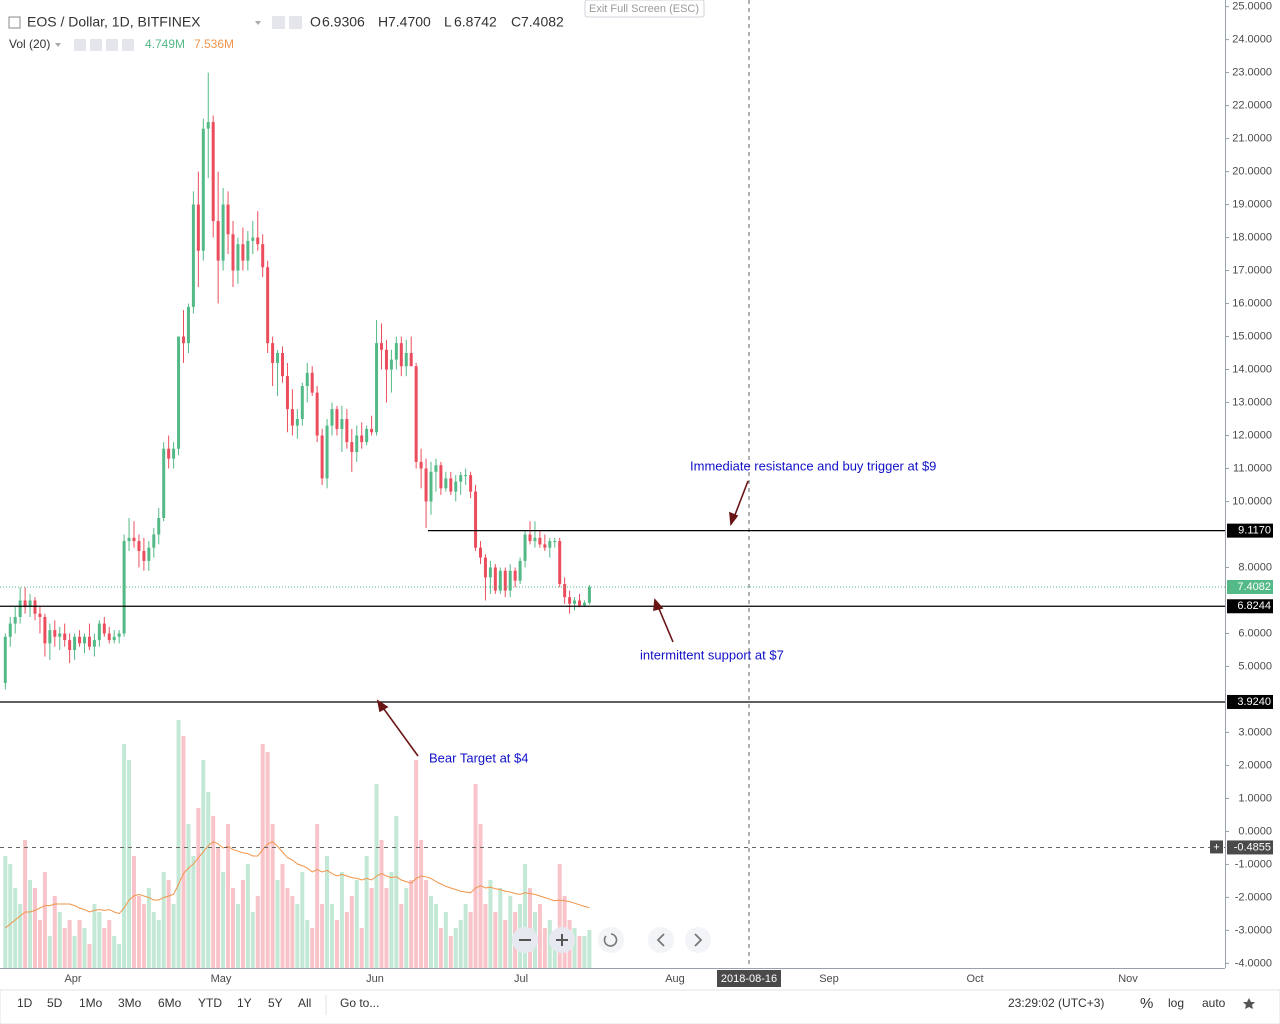 The image size is (1280, 1024). Describe the element at coordinates (210, 1003) in the screenshot. I see `range-button: YTD` at that location.